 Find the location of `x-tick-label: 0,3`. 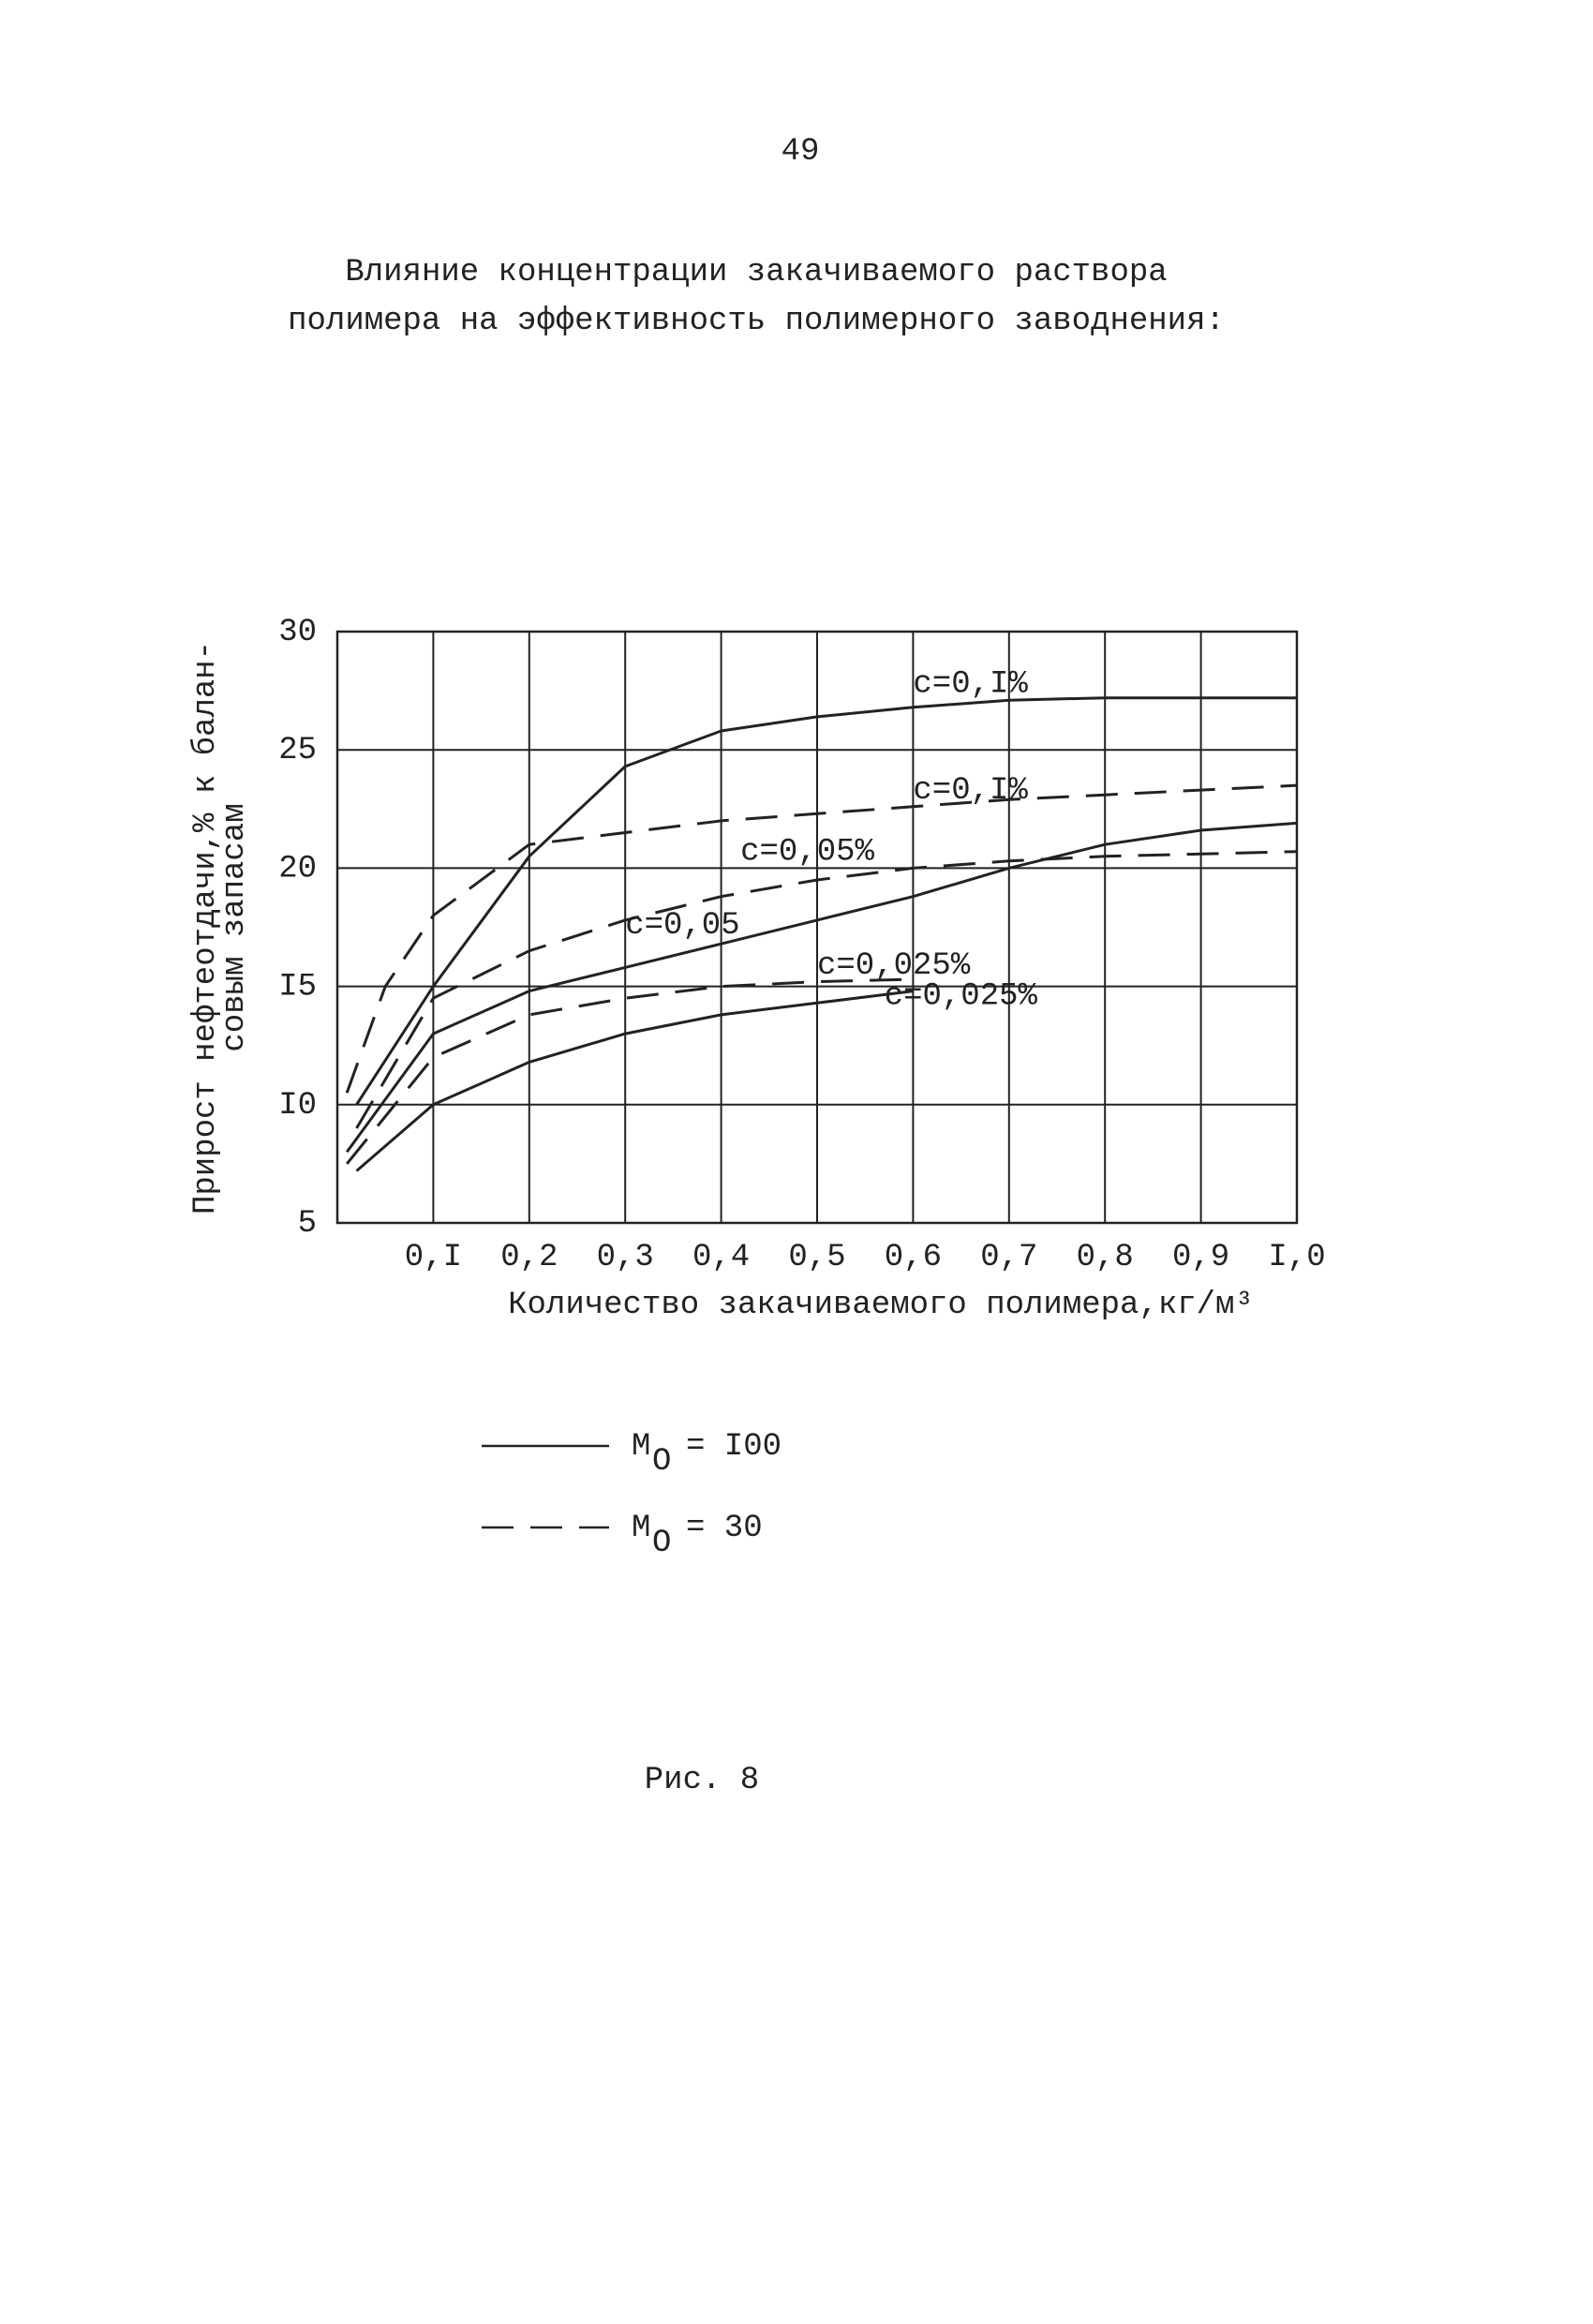

x-tick-label: 0,3 is located at coordinates (625, 1257).